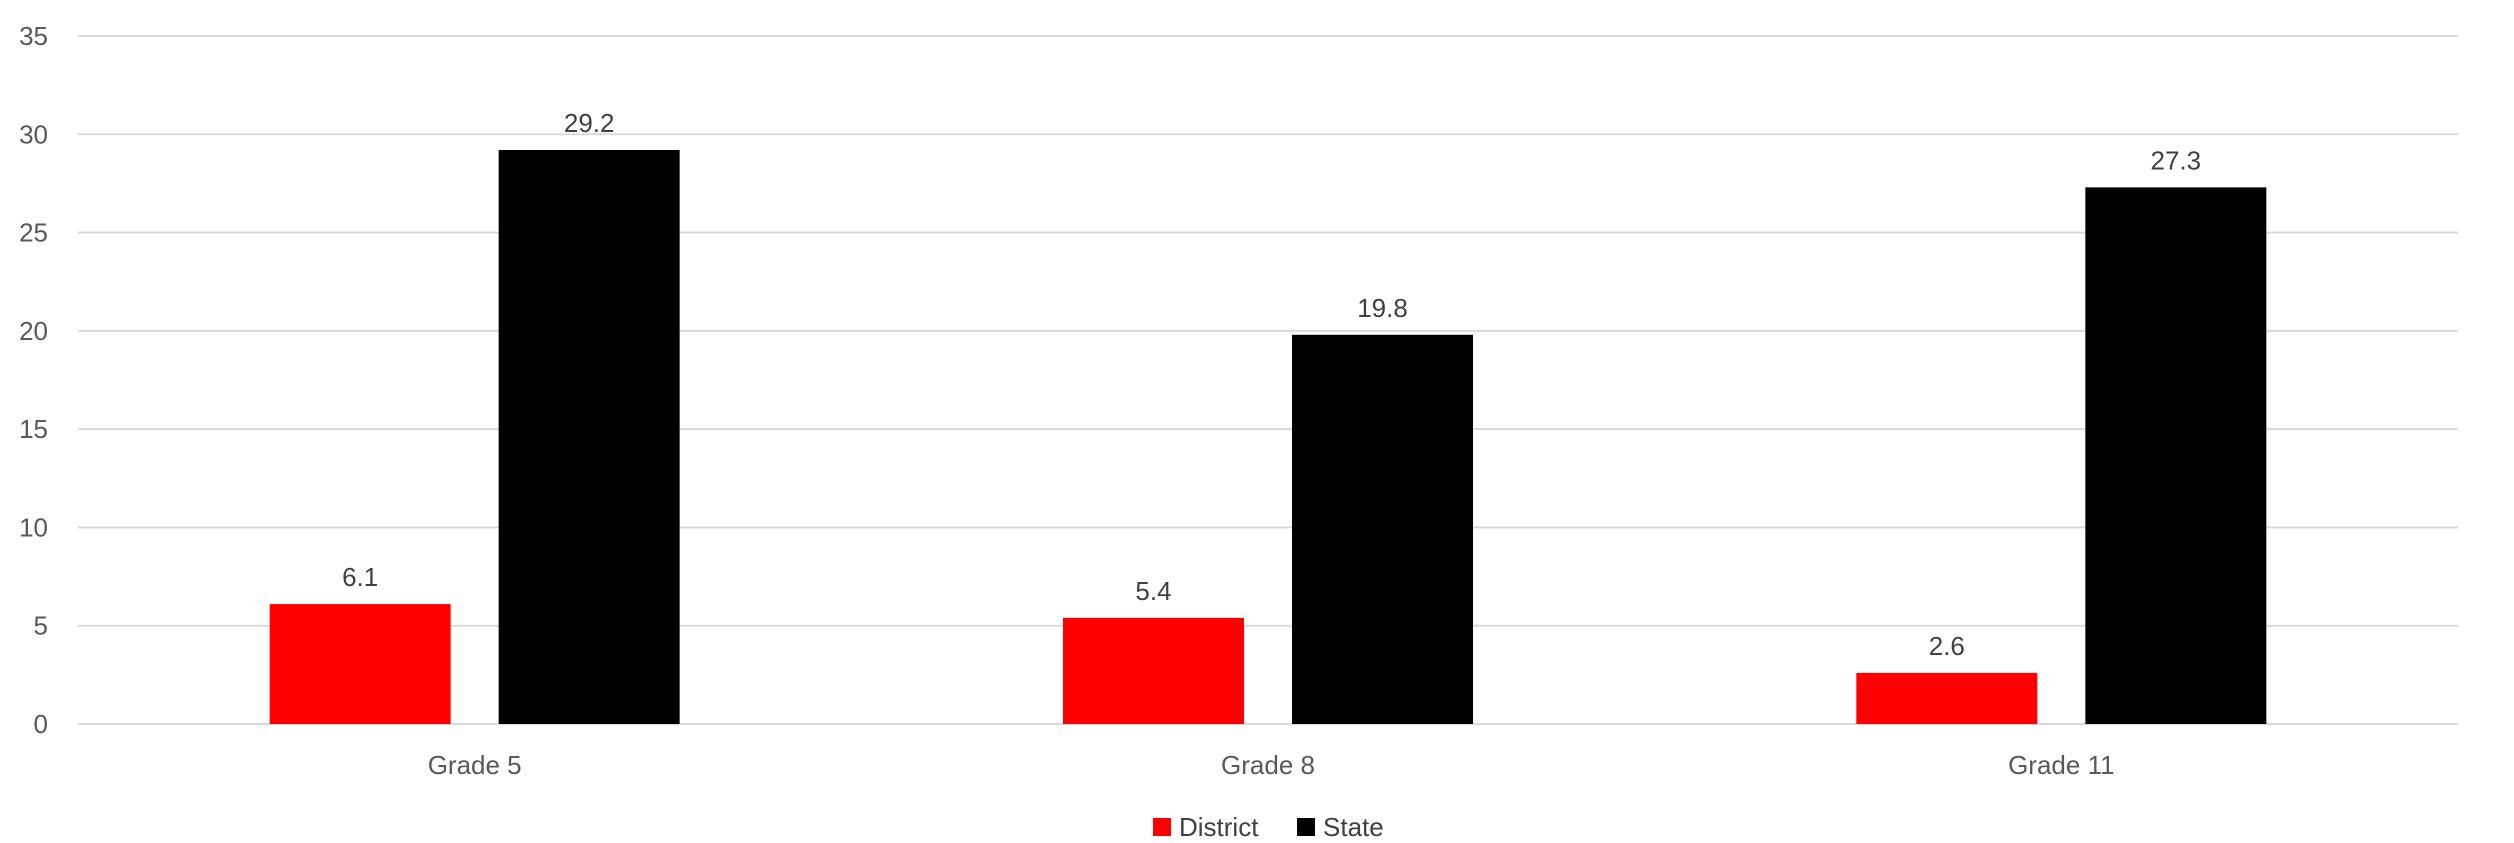 The height and width of the screenshot is (843, 2514). What do you see at coordinates (33, 429) in the screenshot?
I see `y-tick-label: 15` at bounding box center [33, 429].